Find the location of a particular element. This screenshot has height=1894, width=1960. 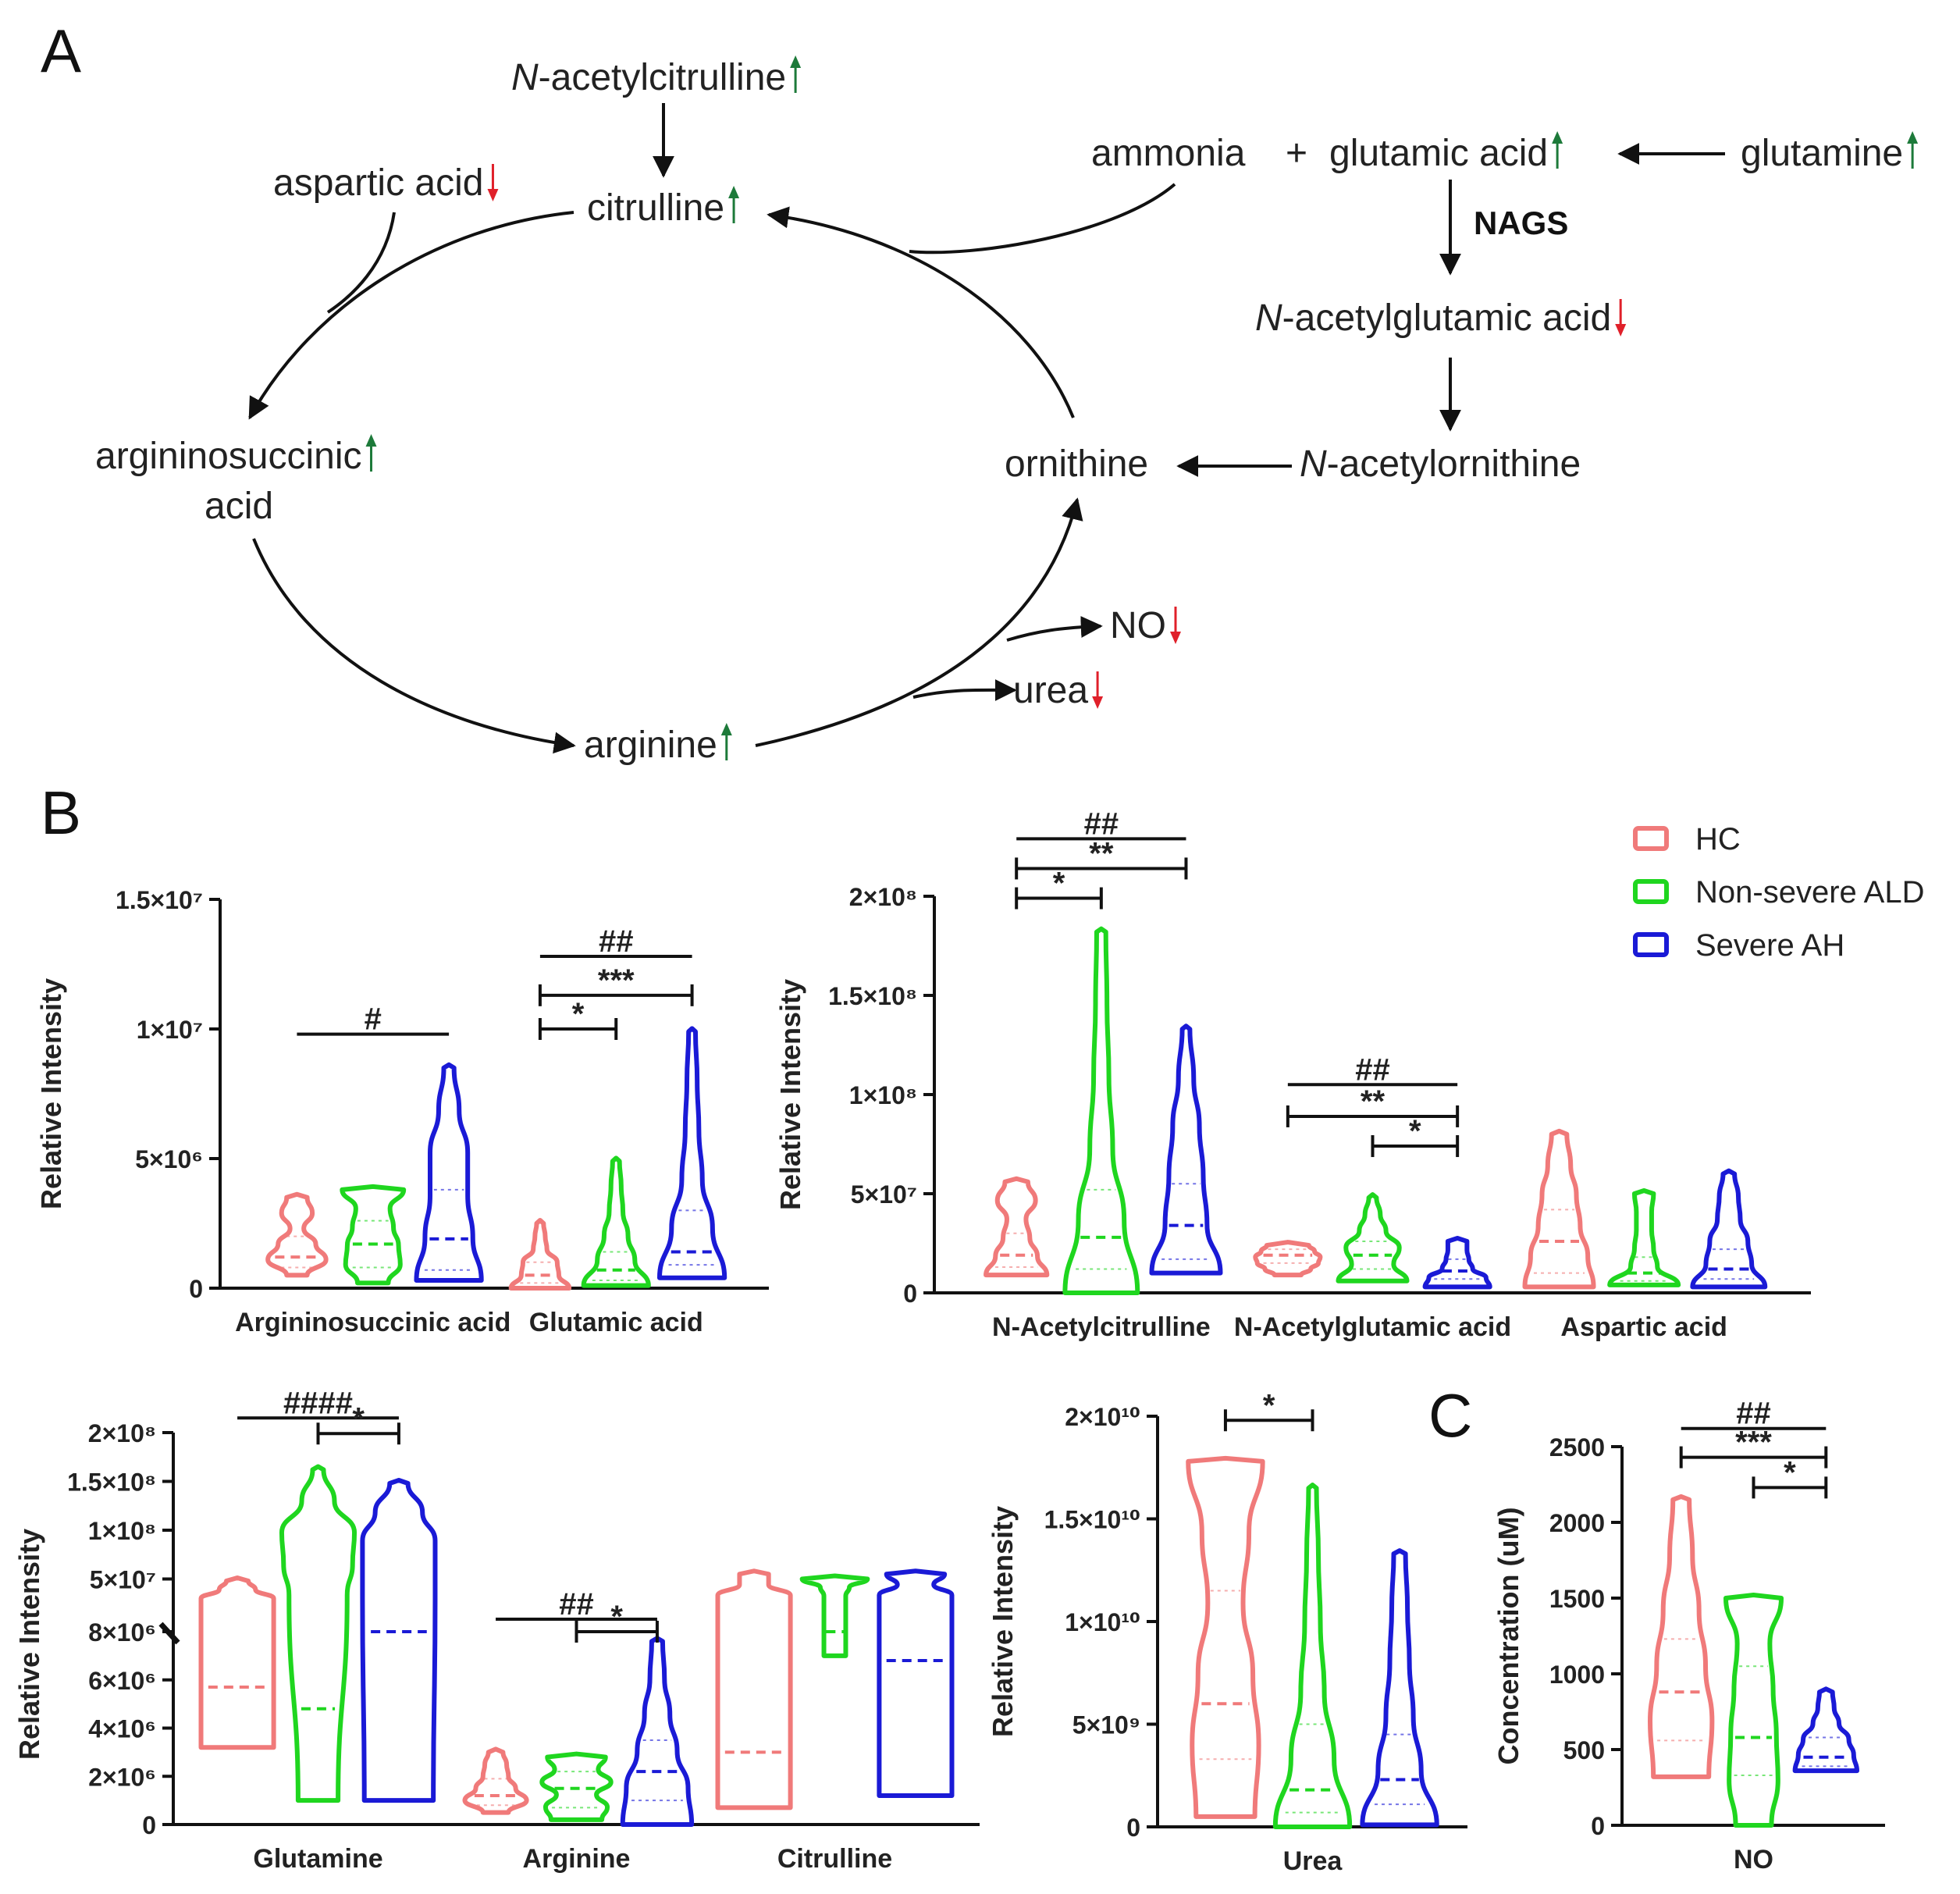

violin-citrulline-s1 is located at coordinates (835, 1616).